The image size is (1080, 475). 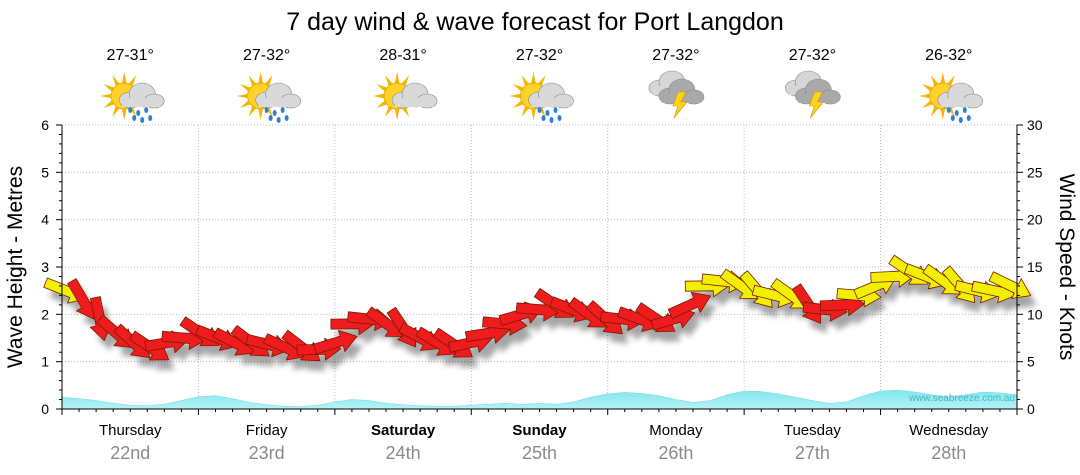 I want to click on date-label: 23rd, so click(x=267, y=453).